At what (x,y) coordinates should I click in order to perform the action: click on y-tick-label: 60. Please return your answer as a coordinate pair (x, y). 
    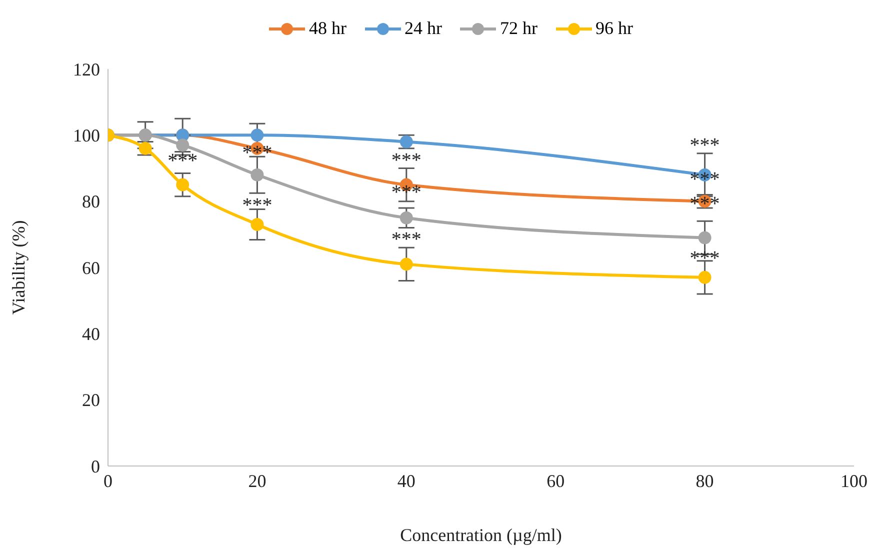
    Looking at the image, I should click on (91, 268).